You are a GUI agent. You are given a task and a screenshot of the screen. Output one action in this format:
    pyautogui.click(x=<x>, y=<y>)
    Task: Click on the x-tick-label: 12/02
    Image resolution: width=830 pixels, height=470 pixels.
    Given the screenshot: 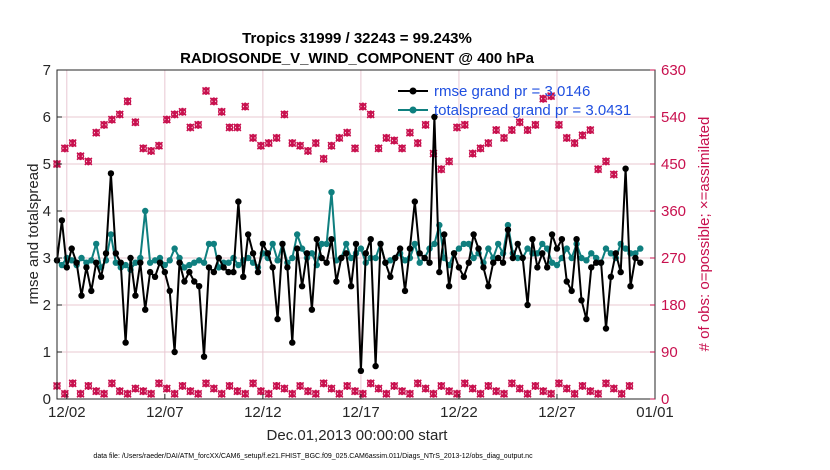 What is the action you would take?
    pyautogui.click(x=67, y=412)
    